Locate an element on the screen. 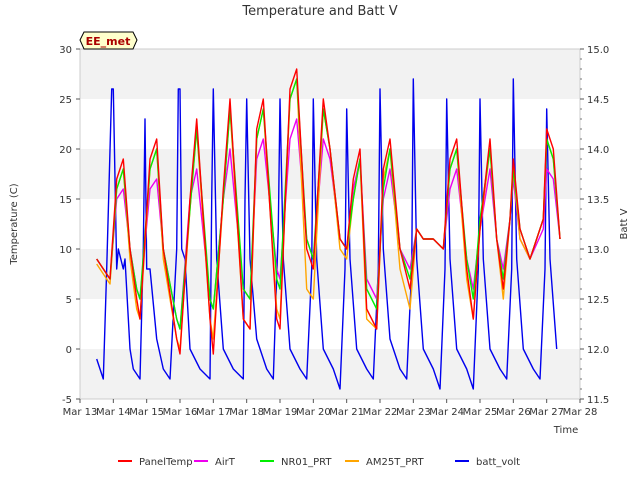 The height and width of the screenshot is (480, 640). legend: PanelTemp AirT NR01_PRT AM25T_PRT batt_volt is located at coordinates (319, 462).